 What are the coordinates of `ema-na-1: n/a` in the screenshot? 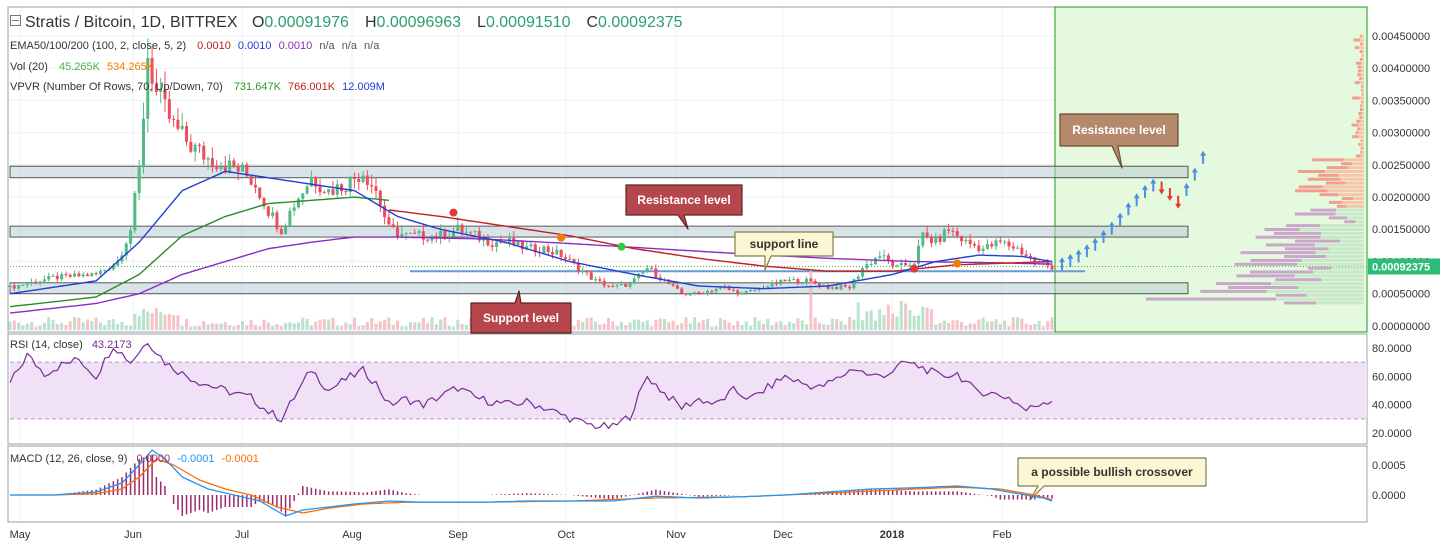 It's located at (327, 46).